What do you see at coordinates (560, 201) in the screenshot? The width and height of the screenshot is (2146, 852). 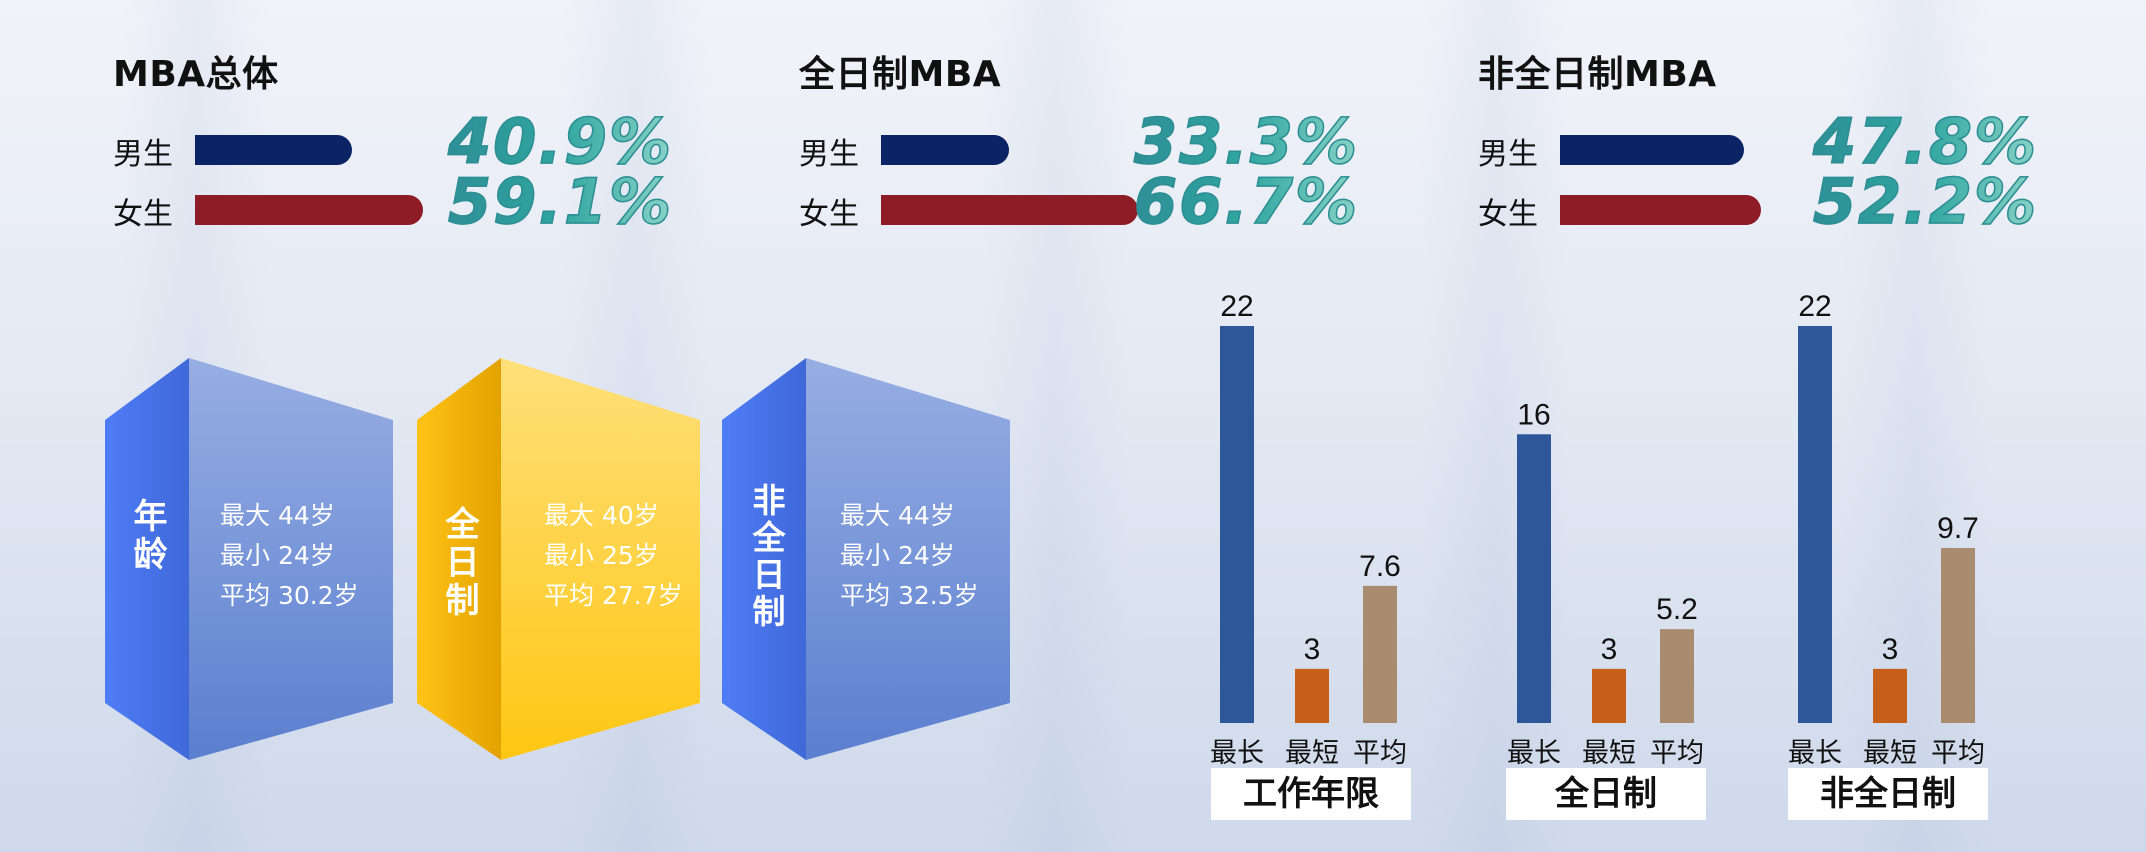 I see `female-percent: 59.1%` at bounding box center [560, 201].